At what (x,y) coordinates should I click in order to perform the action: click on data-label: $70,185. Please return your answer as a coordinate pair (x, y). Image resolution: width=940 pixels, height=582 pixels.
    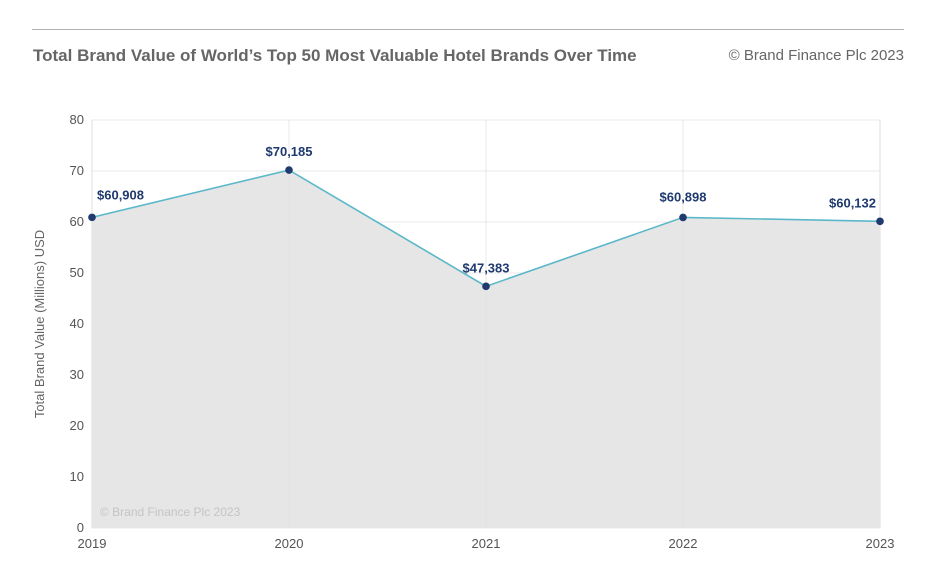
    Looking at the image, I should click on (289, 151).